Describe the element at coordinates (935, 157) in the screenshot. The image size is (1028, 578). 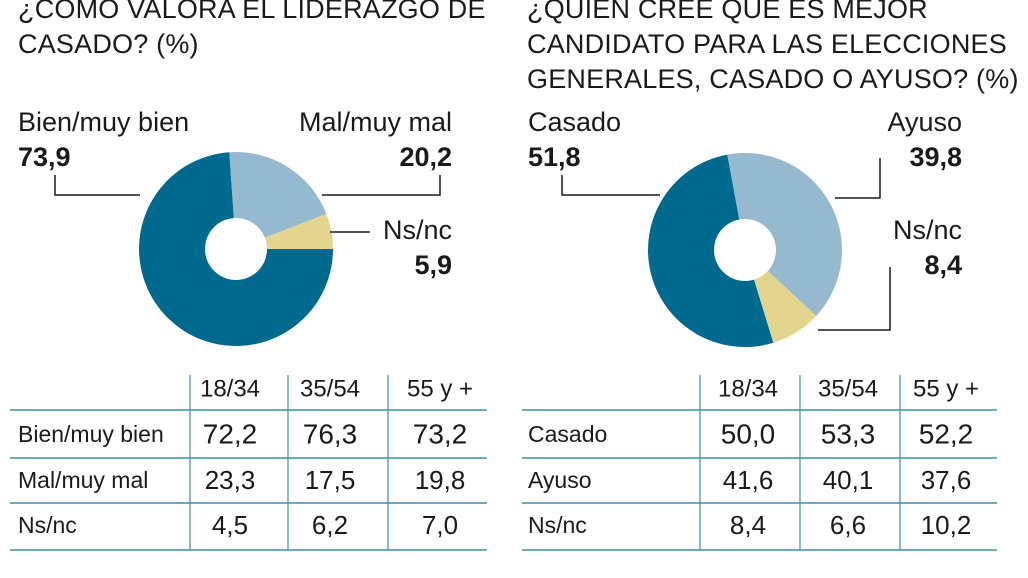
I see `value-label: 39,8` at that location.